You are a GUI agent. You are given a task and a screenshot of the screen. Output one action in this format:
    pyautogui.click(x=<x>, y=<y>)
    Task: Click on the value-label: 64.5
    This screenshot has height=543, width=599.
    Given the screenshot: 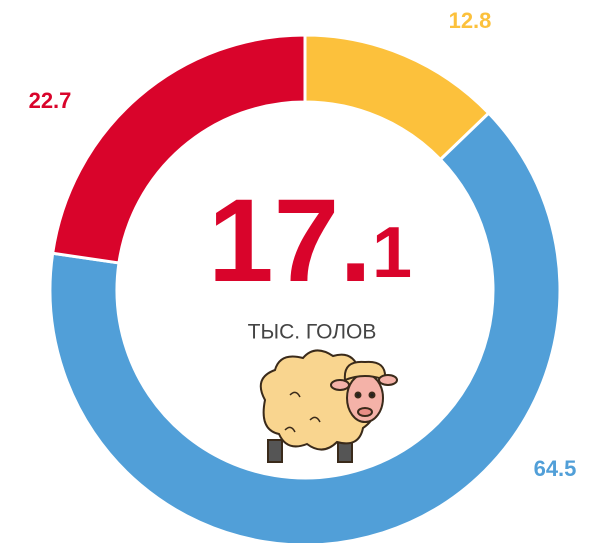 What is the action you would take?
    pyautogui.click(x=555, y=468)
    